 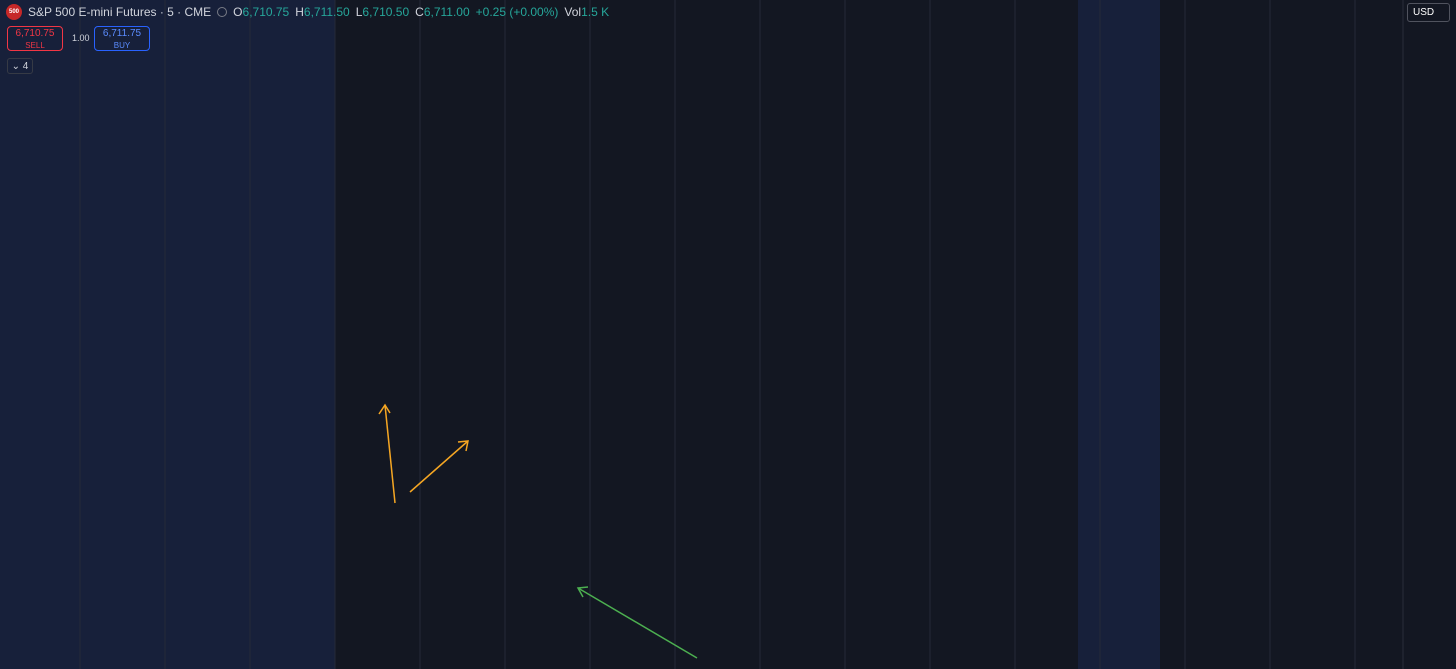 I want to click on currency-button: USD, so click(x=1428, y=12).